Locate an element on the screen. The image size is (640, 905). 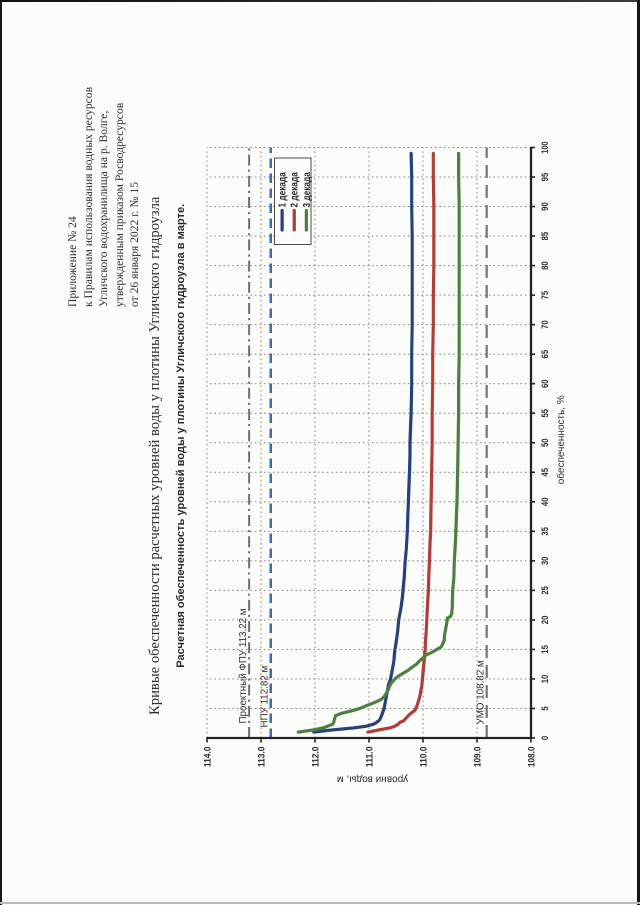
x-tick-label: 95 is located at coordinates (545, 176).